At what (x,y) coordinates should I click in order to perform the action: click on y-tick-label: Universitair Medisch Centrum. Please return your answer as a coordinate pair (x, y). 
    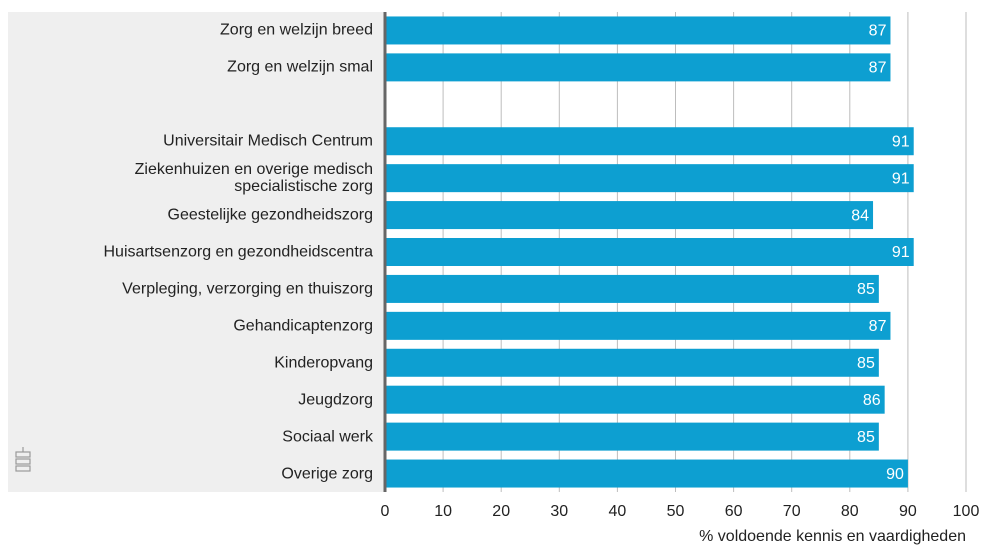
    Looking at the image, I should click on (268, 141).